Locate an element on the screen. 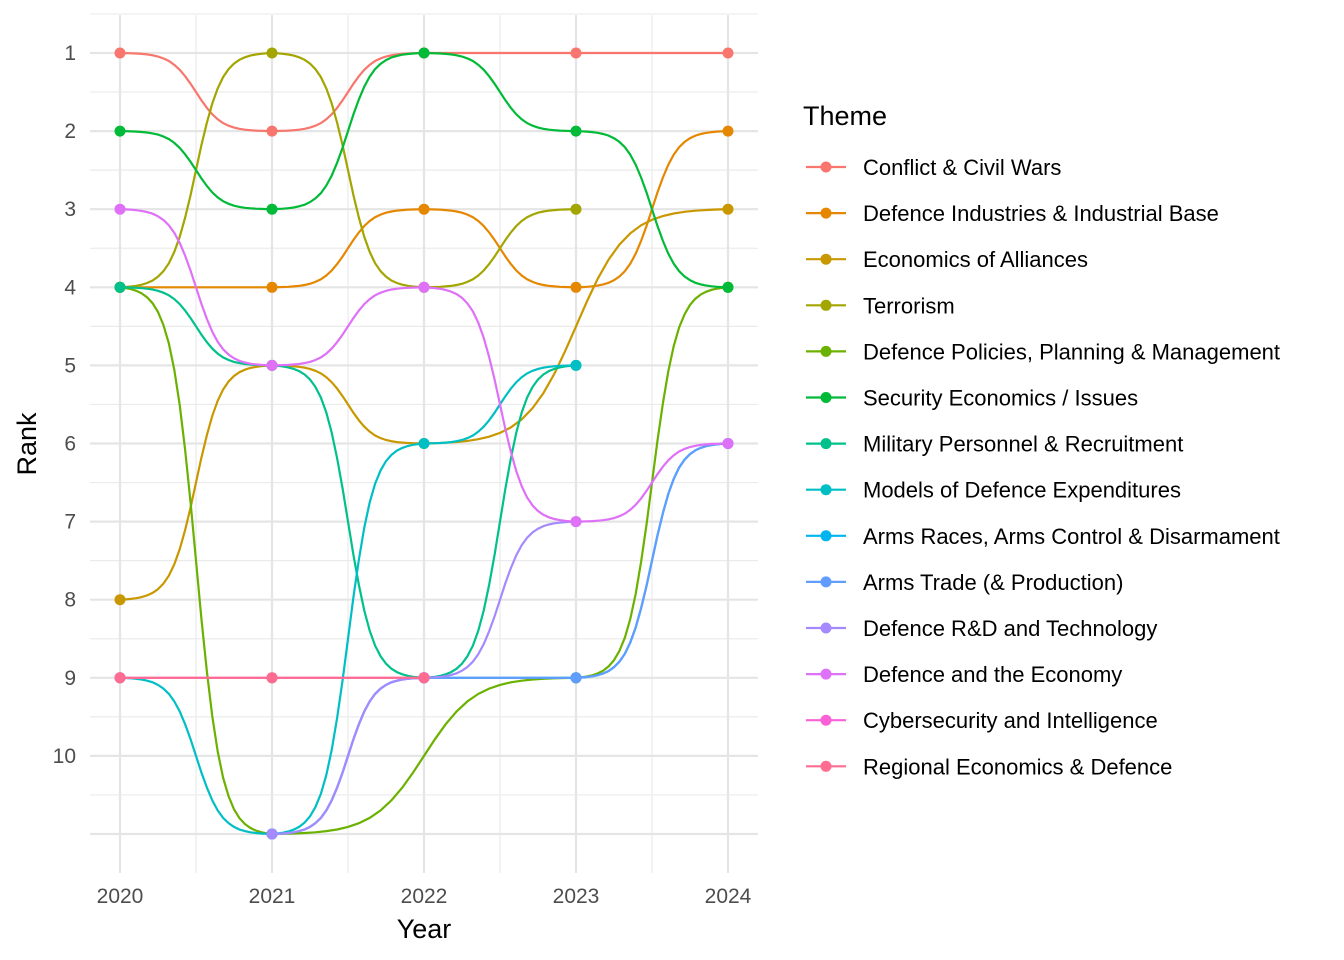 The image size is (1344, 960). legend-item: Defence Policies, Planning & Management is located at coordinates (1043, 351).